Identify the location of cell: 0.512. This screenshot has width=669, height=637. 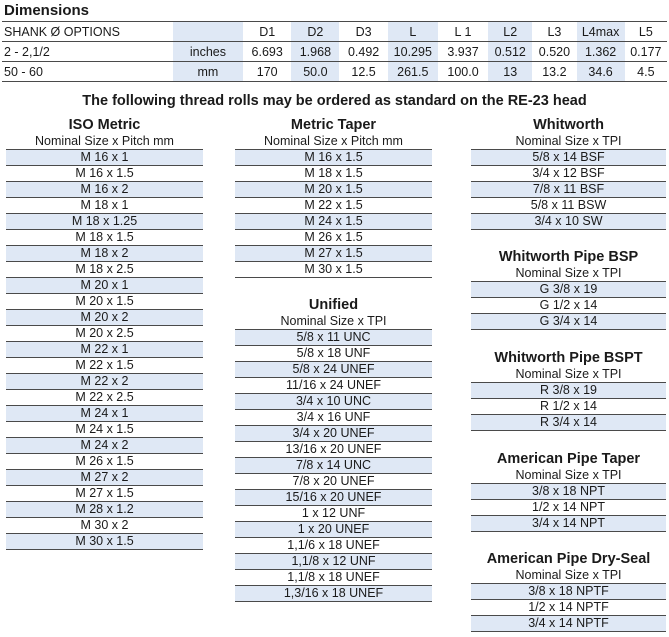
(510, 51).